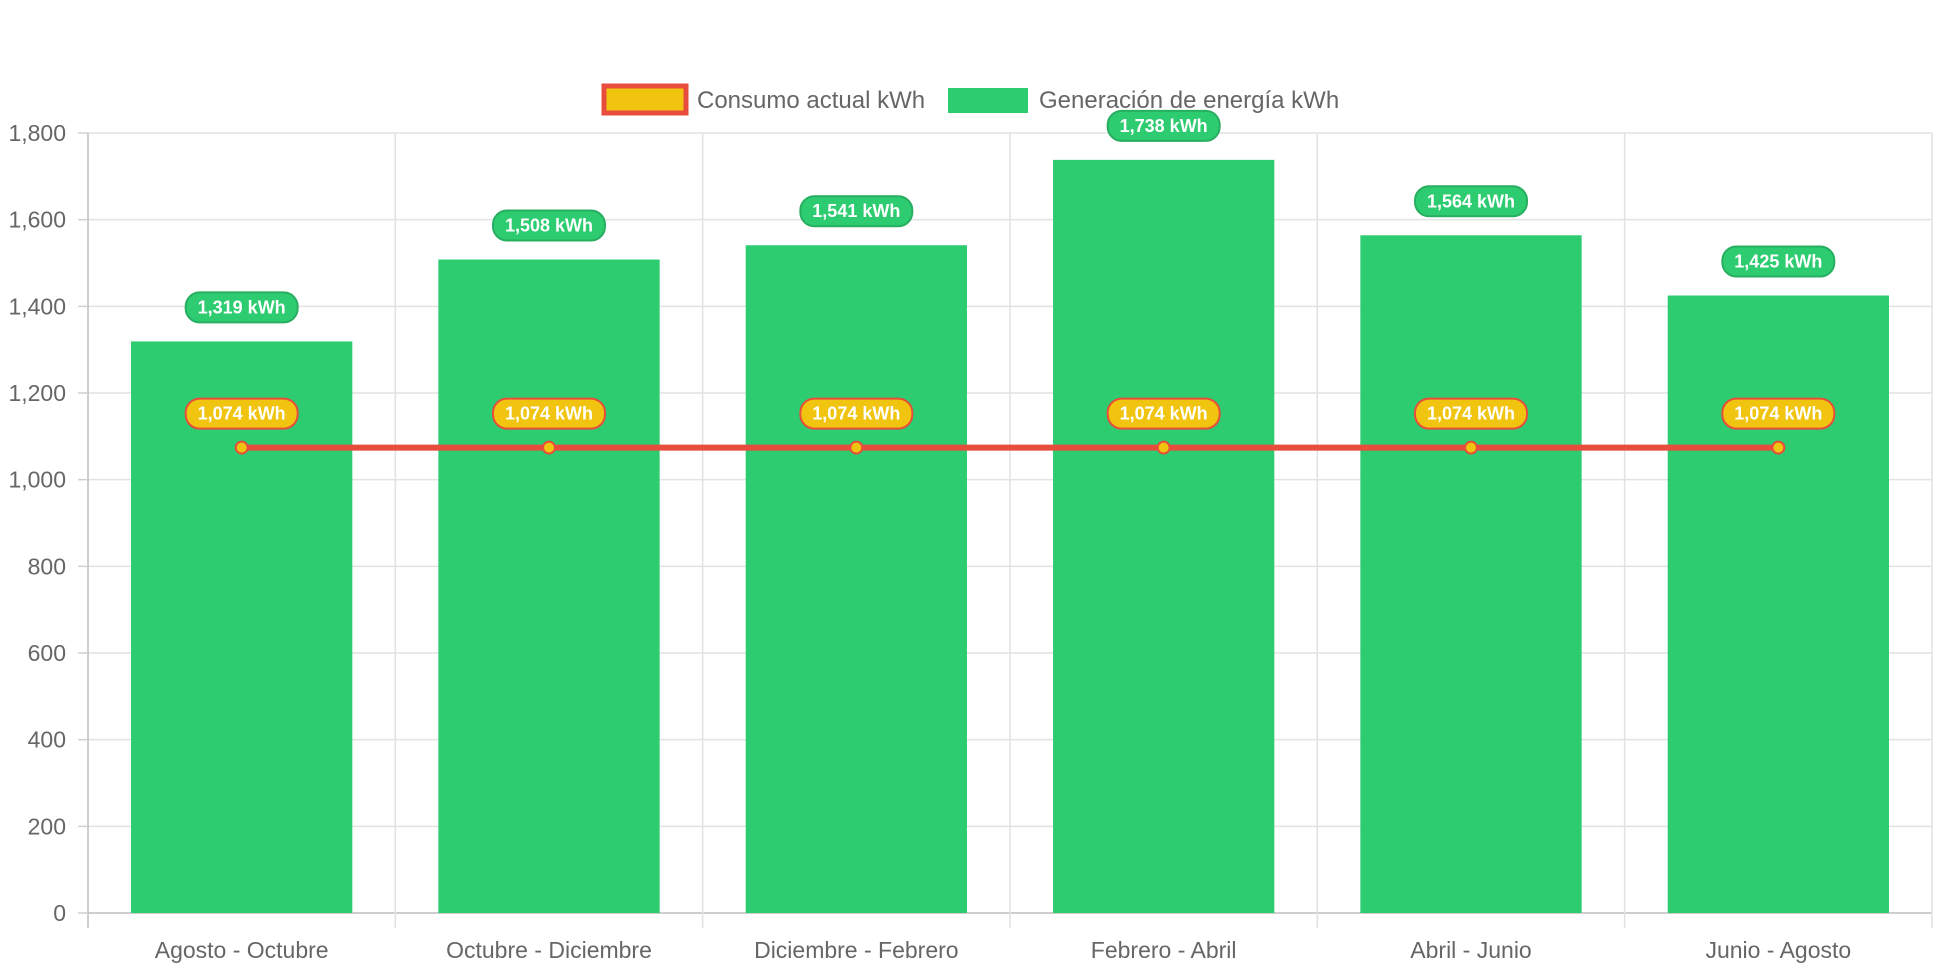  What do you see at coordinates (645, 99) in the screenshot?
I see `legend-swatch-consumo` at bounding box center [645, 99].